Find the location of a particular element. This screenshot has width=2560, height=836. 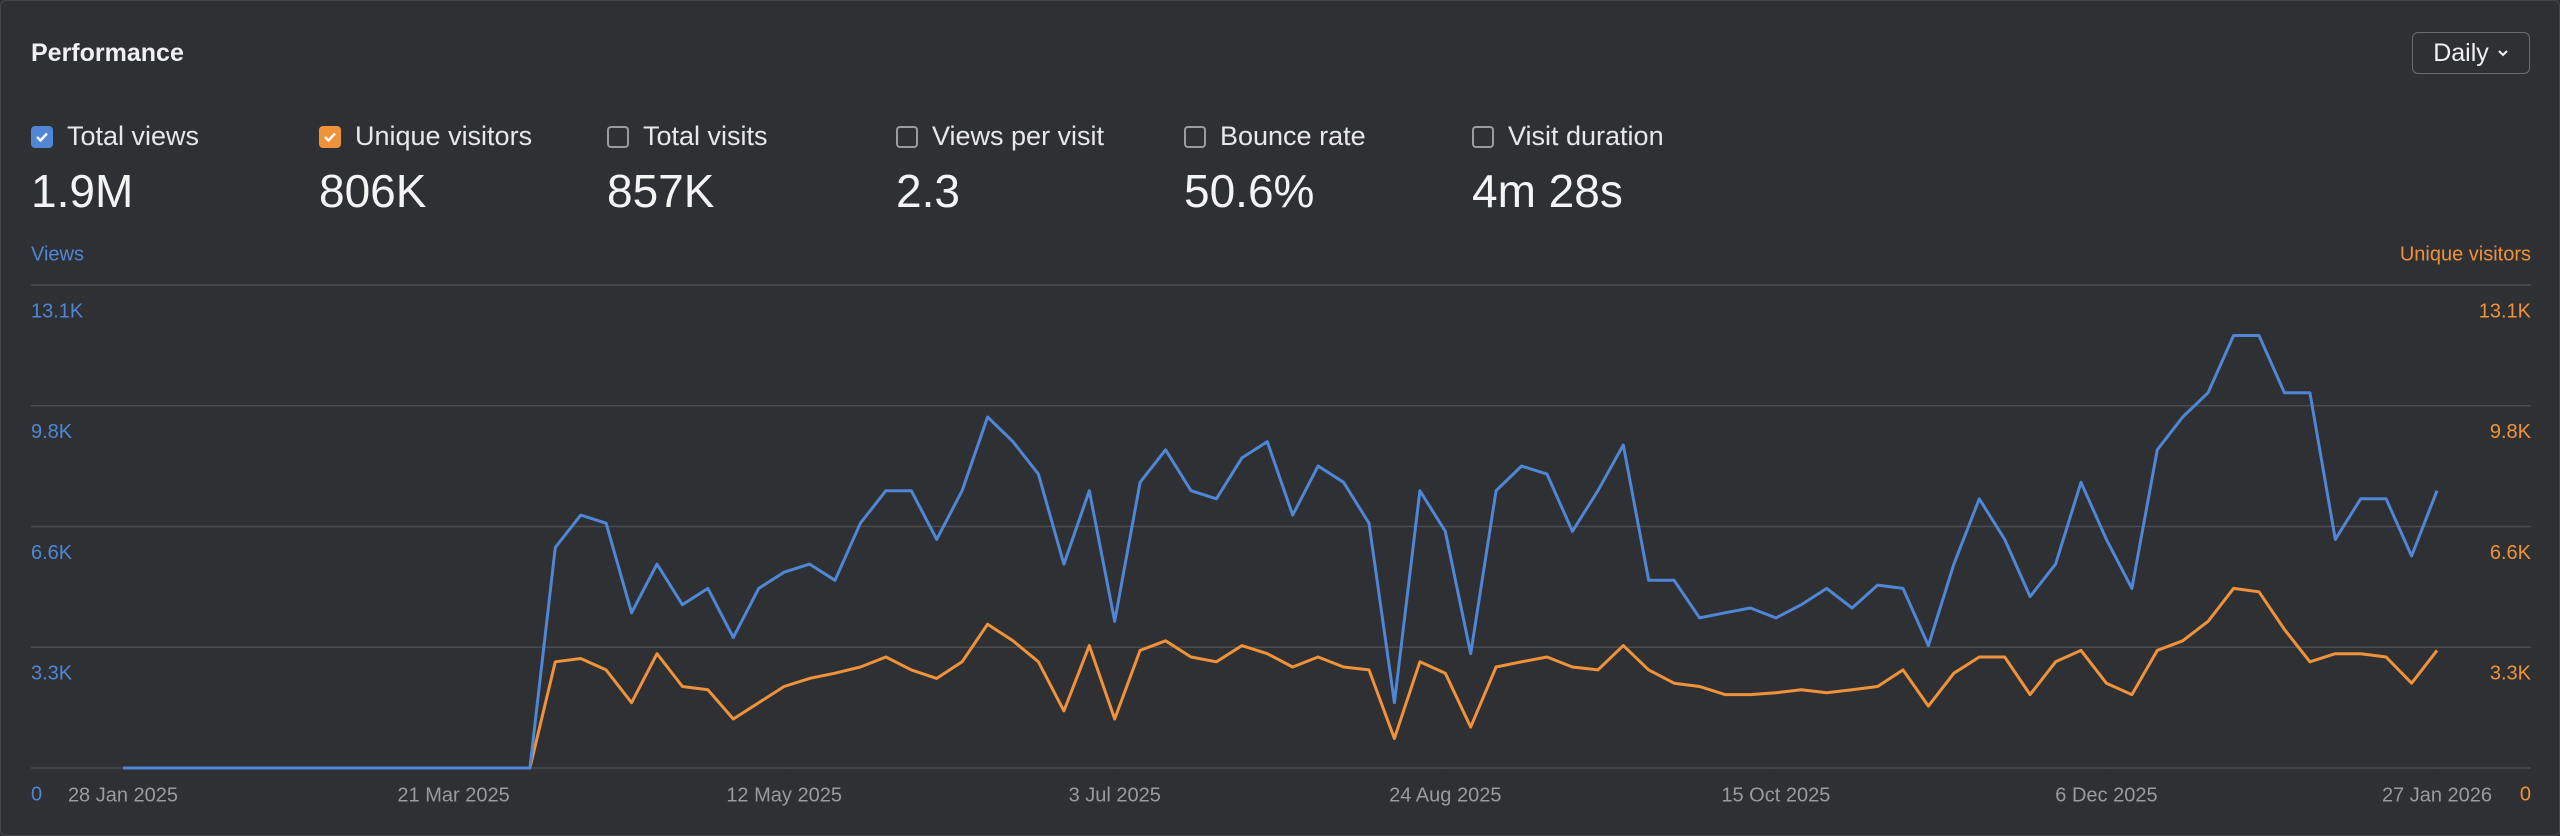

y2-tick-label: 0 is located at coordinates (2525, 794).